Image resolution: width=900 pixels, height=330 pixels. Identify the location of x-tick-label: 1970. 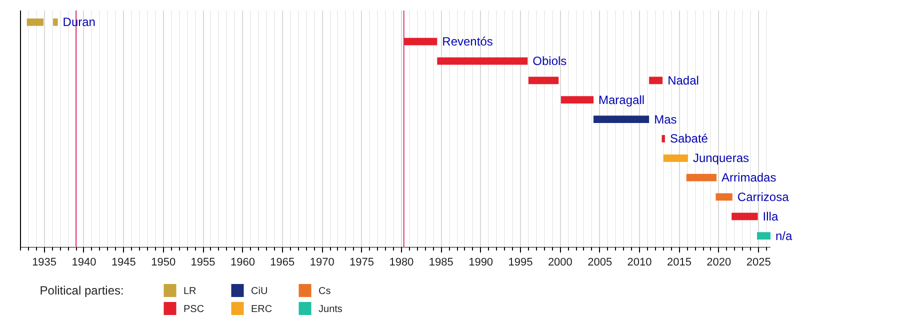
(322, 262).